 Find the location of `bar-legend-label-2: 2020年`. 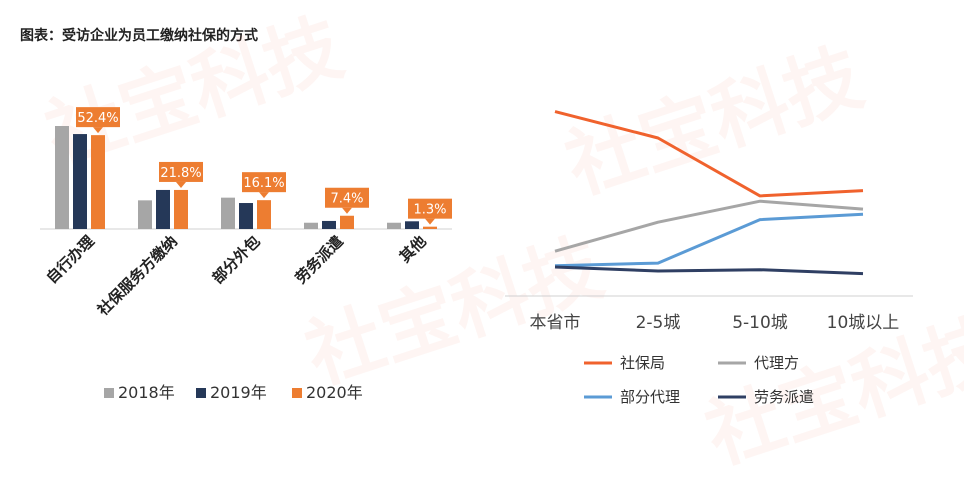

bar-legend-label-2: 2020年 is located at coordinates (334, 392).